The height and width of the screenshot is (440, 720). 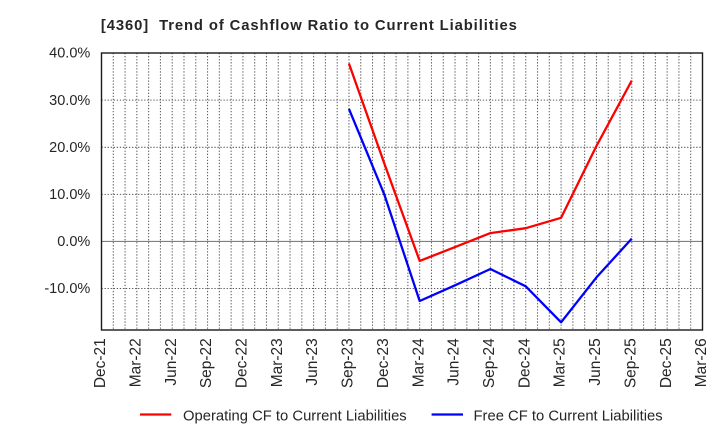 I want to click on svg-text: Mar-25, so click(x=560, y=362).